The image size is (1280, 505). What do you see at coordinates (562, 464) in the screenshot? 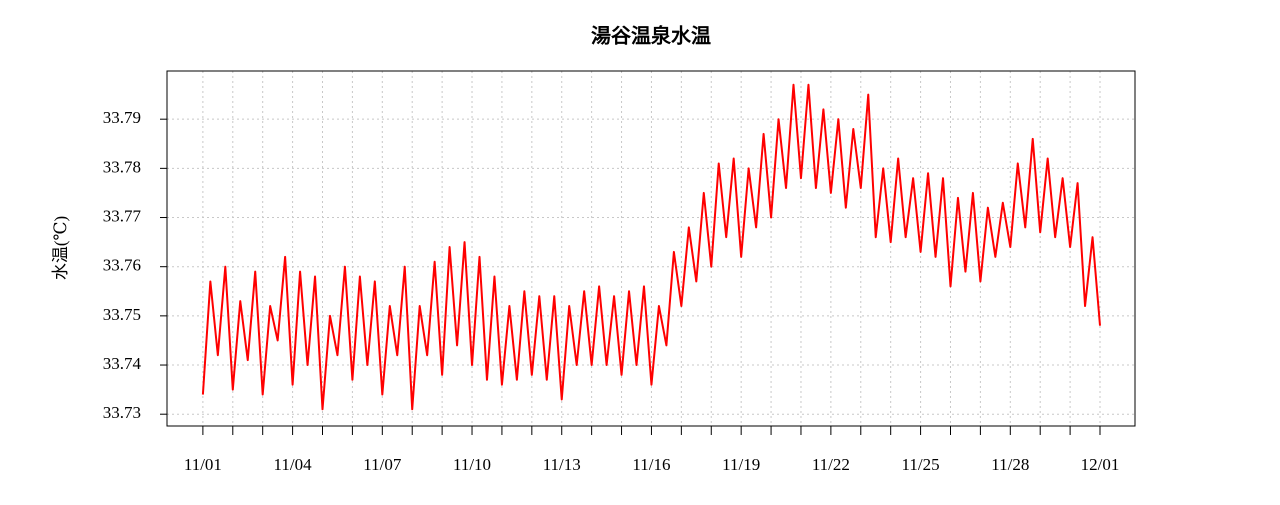
I see `x-tick-label: 11/13` at bounding box center [562, 464].